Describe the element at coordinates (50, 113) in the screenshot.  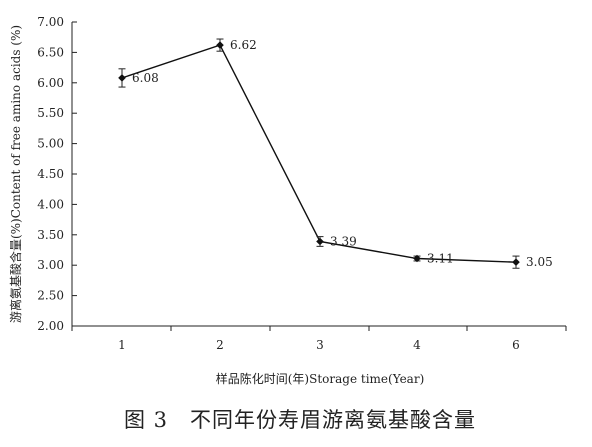
I see `y-tick-label-7: 5.50` at that location.